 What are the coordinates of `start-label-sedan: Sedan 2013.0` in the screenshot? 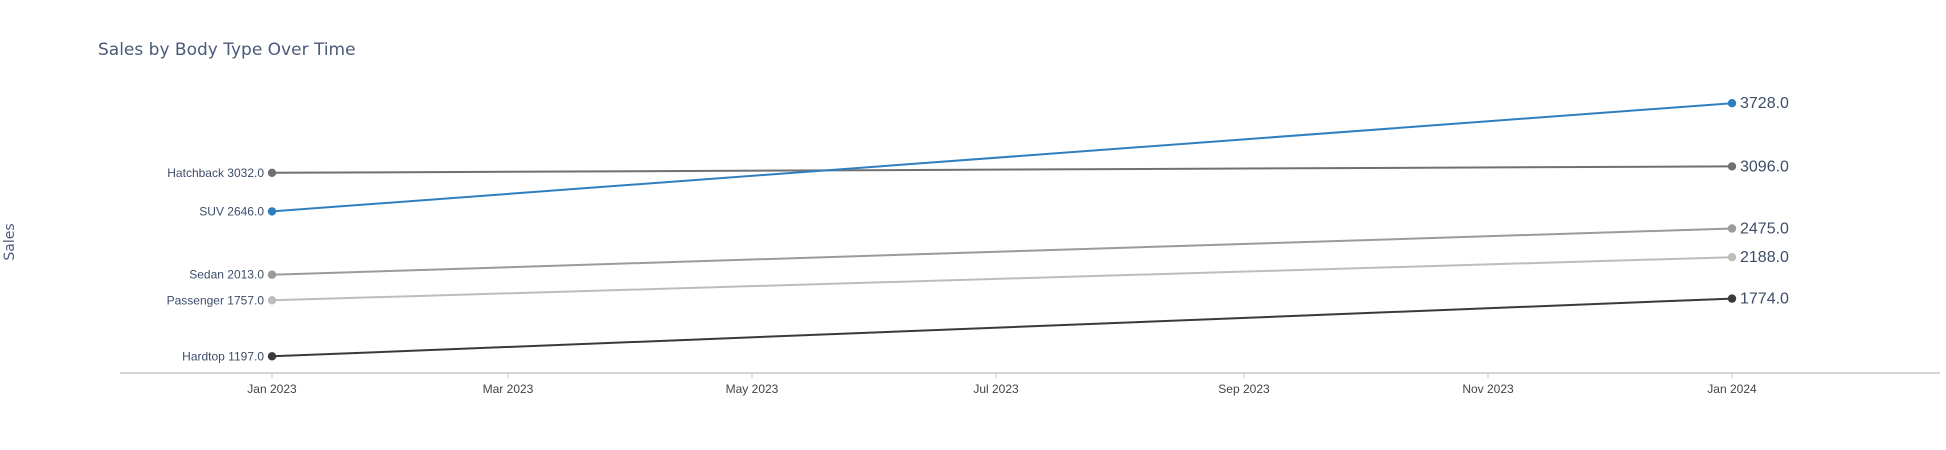 It's located at (226, 275).